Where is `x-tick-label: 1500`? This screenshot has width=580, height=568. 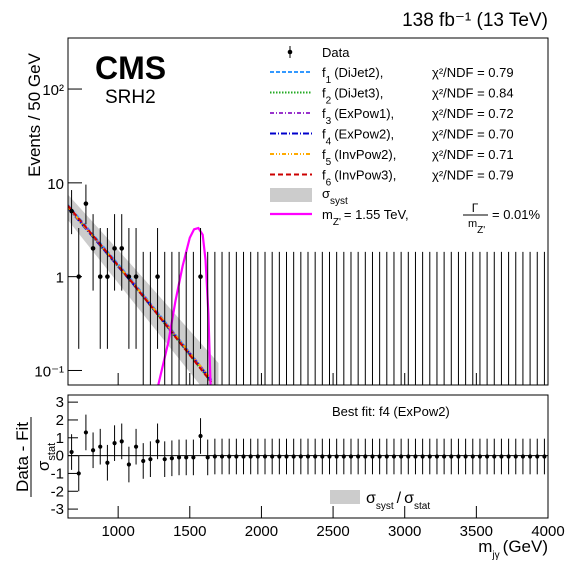
x-tick-label: 1500 is located at coordinates (189, 531).